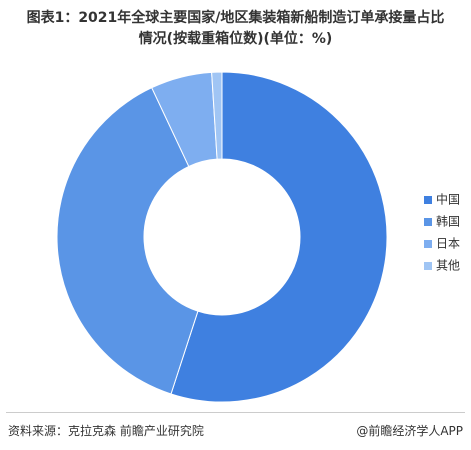  What do you see at coordinates (217, 115) in the screenshot?
I see `donut-slice` at bounding box center [217, 115].